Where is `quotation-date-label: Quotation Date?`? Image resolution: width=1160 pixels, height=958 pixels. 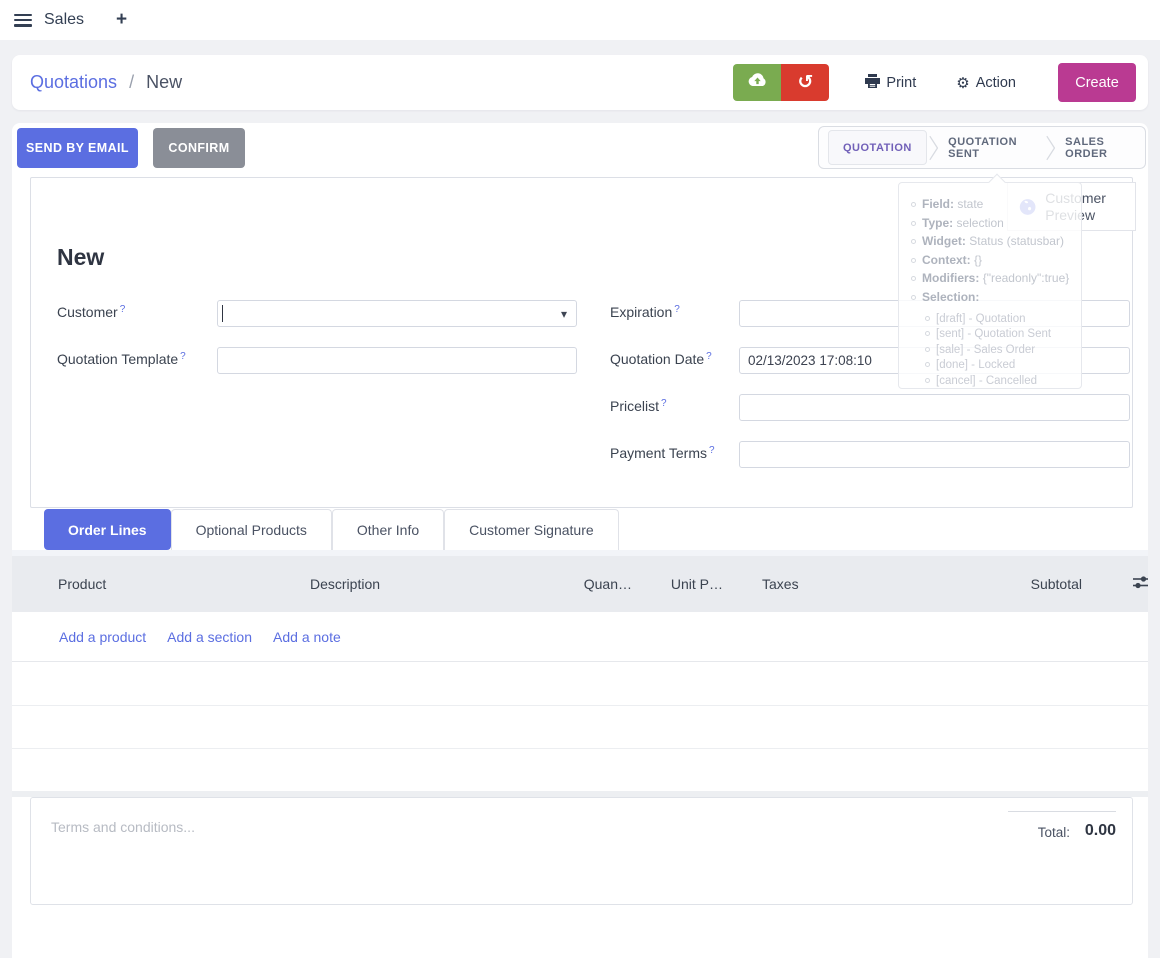 quotation-date-label: Quotation Date? is located at coordinates (661, 359).